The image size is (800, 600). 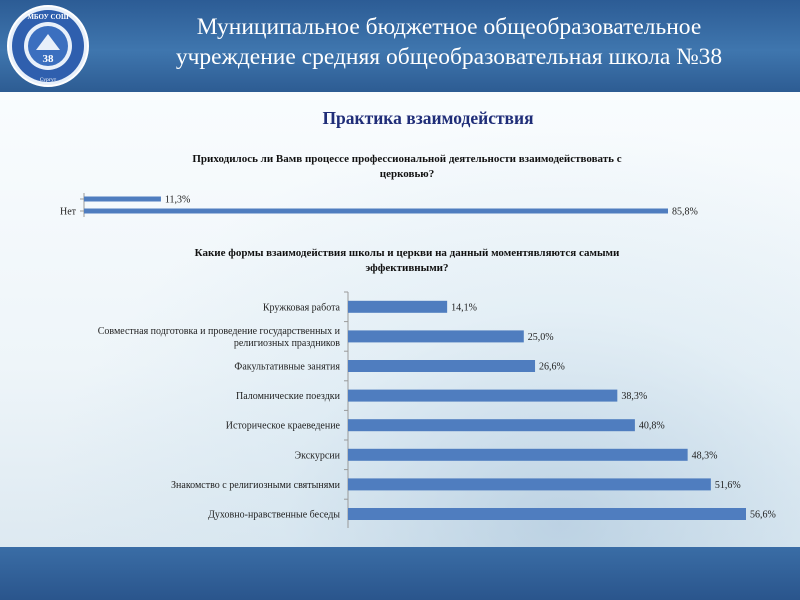 What do you see at coordinates (728, 485) in the screenshot?
I see `chart2-data-label-6: 51,6%` at bounding box center [728, 485].